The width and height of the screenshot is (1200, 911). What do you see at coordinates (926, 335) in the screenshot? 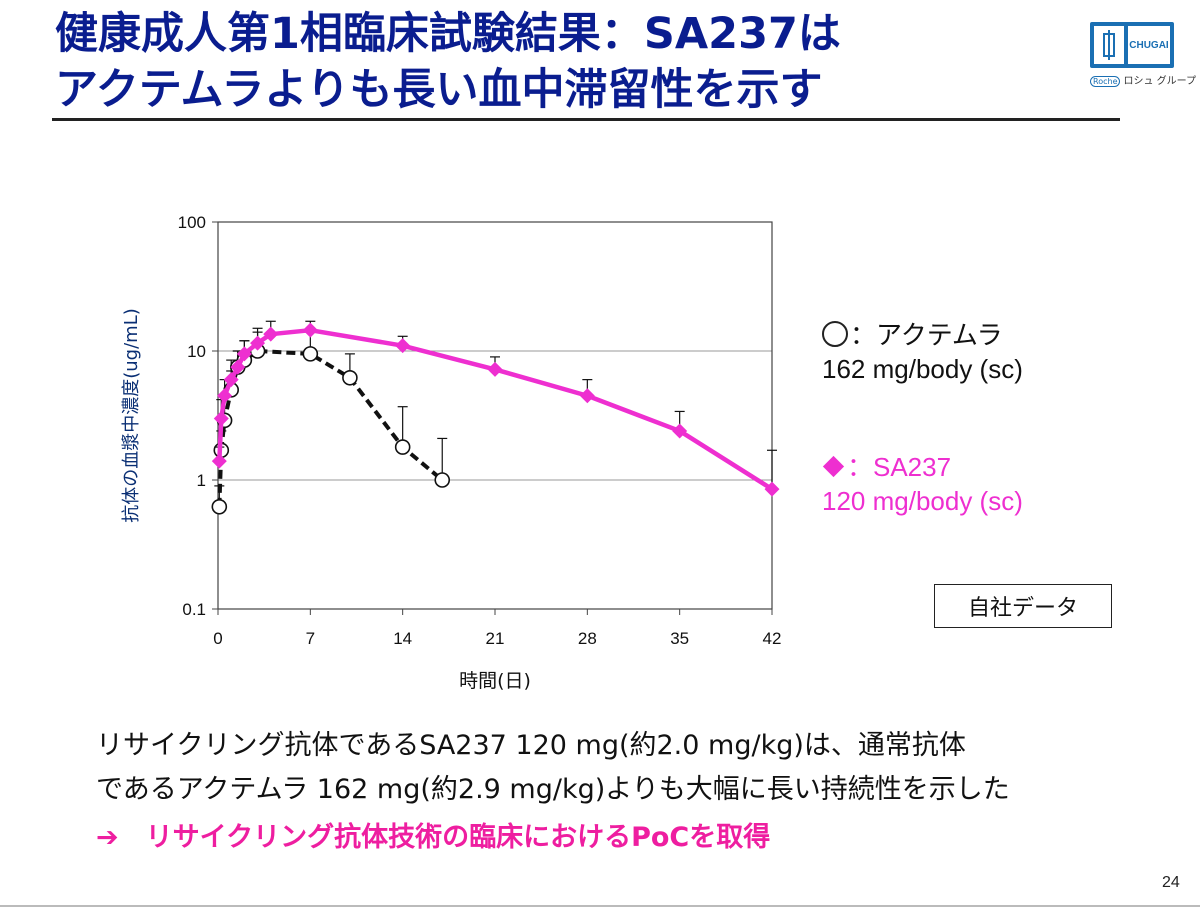
I see `legend-actemra-label: ：アクテムラ` at bounding box center [926, 335].